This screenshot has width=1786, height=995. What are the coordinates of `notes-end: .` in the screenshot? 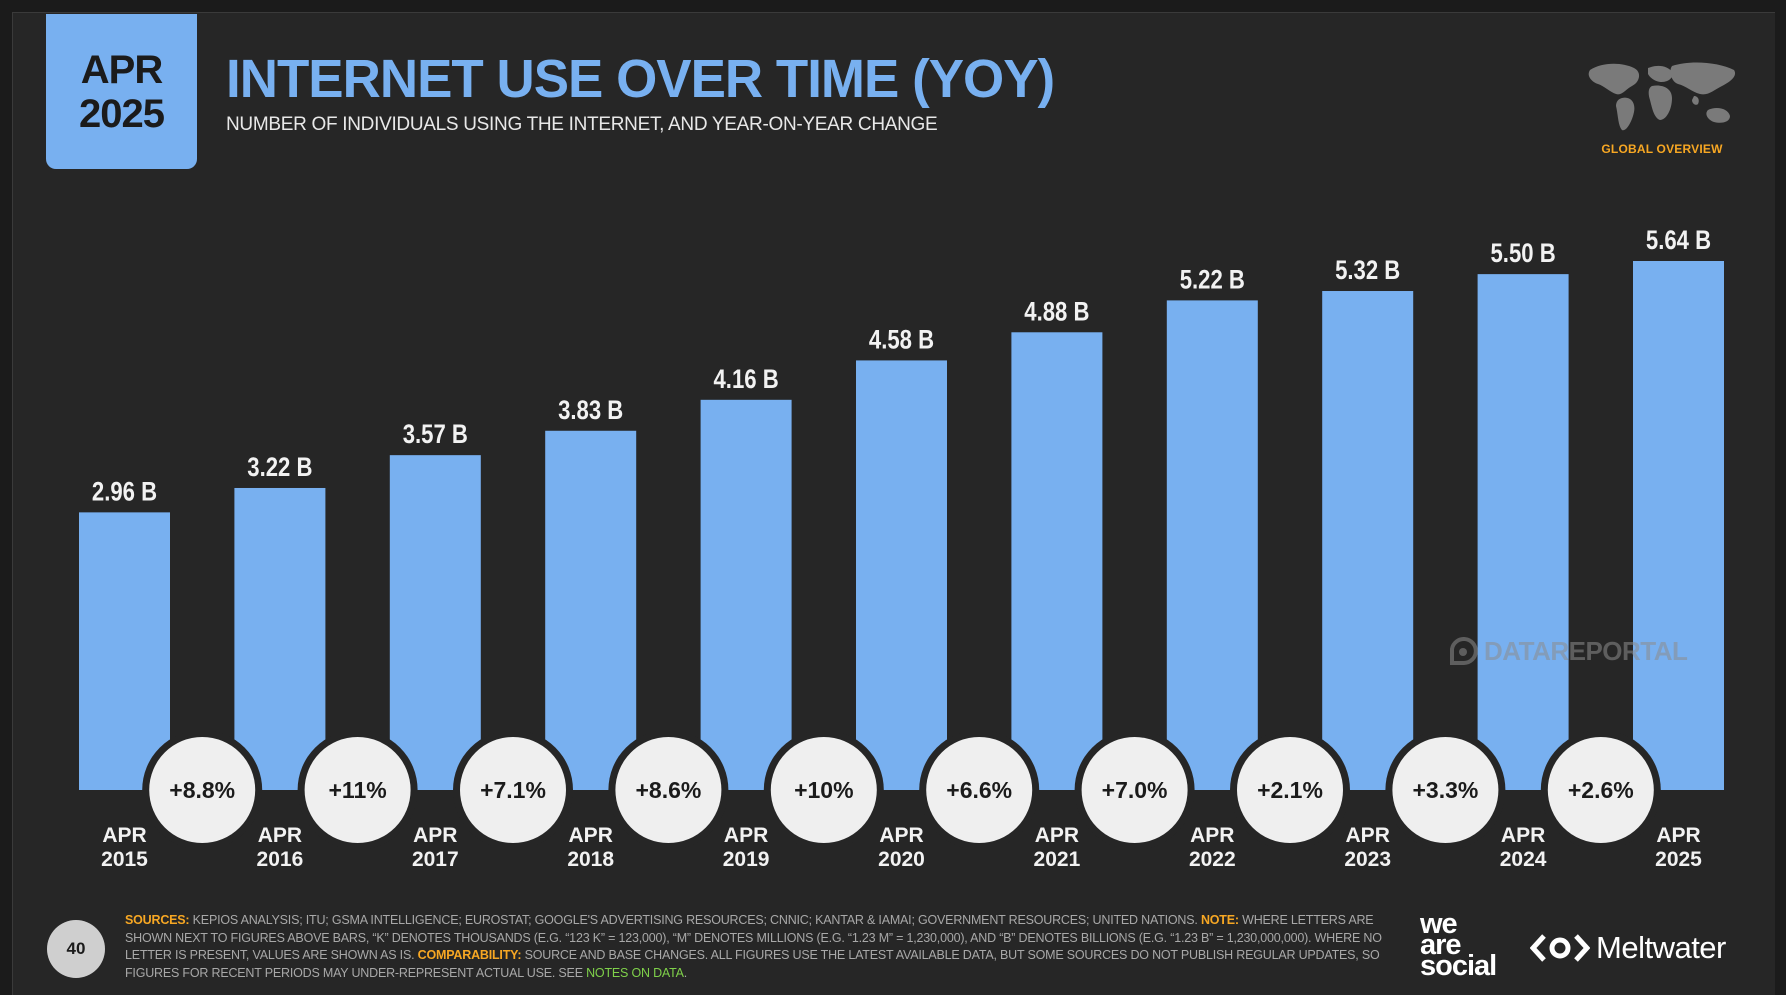 It's located at (685, 972).